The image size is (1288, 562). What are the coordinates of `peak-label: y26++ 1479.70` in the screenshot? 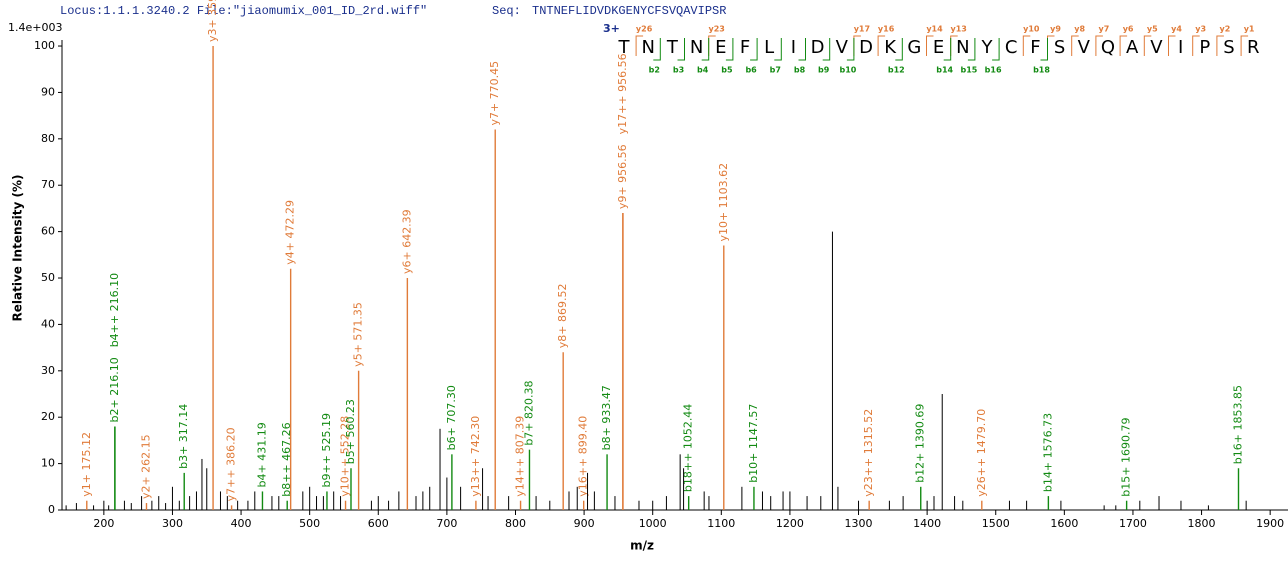 It's located at (981, 453).